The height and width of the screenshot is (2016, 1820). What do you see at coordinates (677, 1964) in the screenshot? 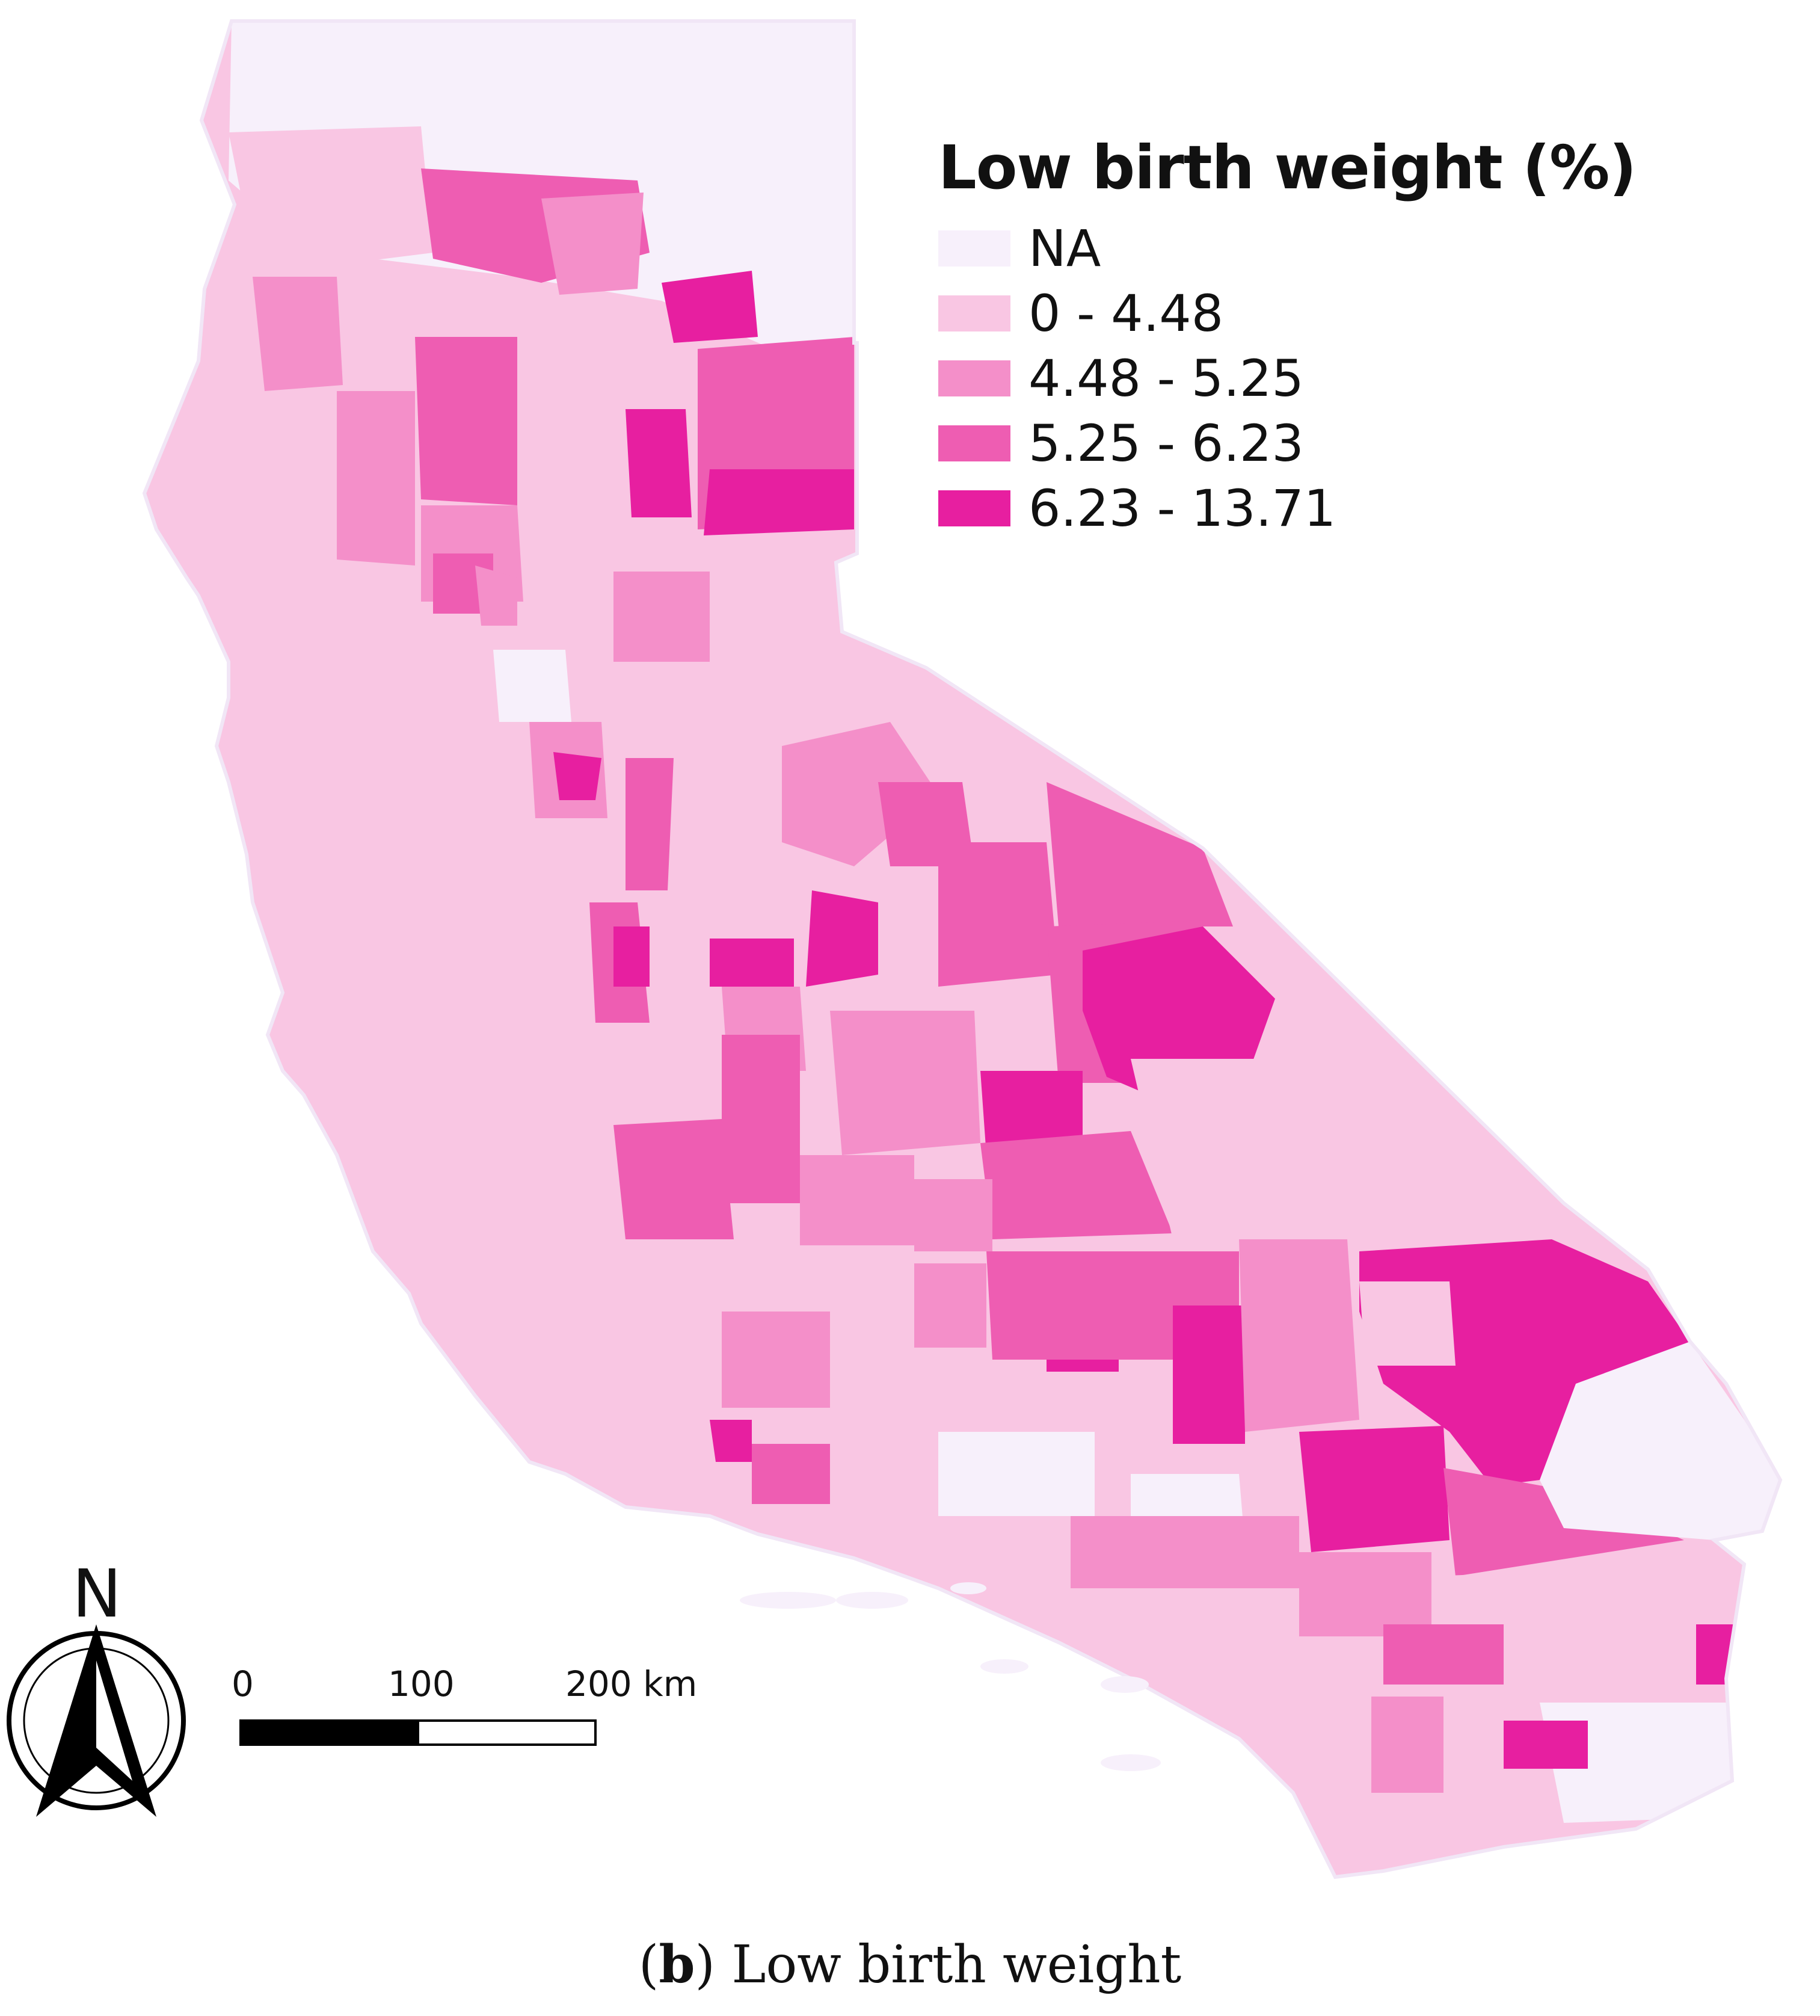
I see `caption-panel-letter: b` at bounding box center [677, 1964].